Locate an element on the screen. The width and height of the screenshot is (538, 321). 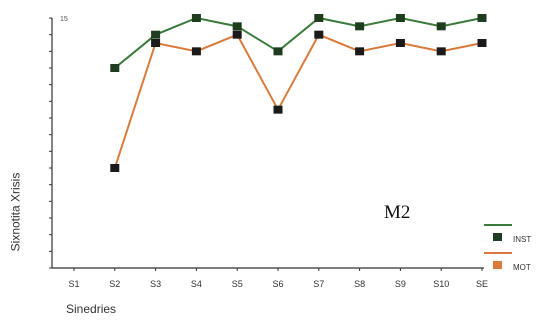
x-tick-label: S8 is located at coordinates (359, 284).